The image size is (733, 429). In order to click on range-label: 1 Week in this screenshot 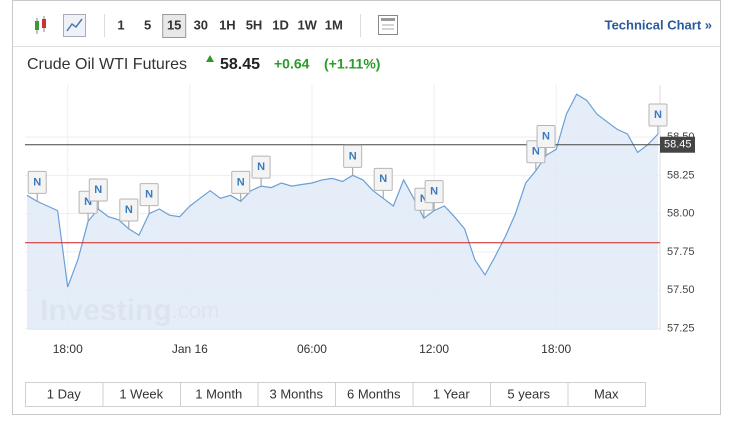, I will do `click(141, 393)`.